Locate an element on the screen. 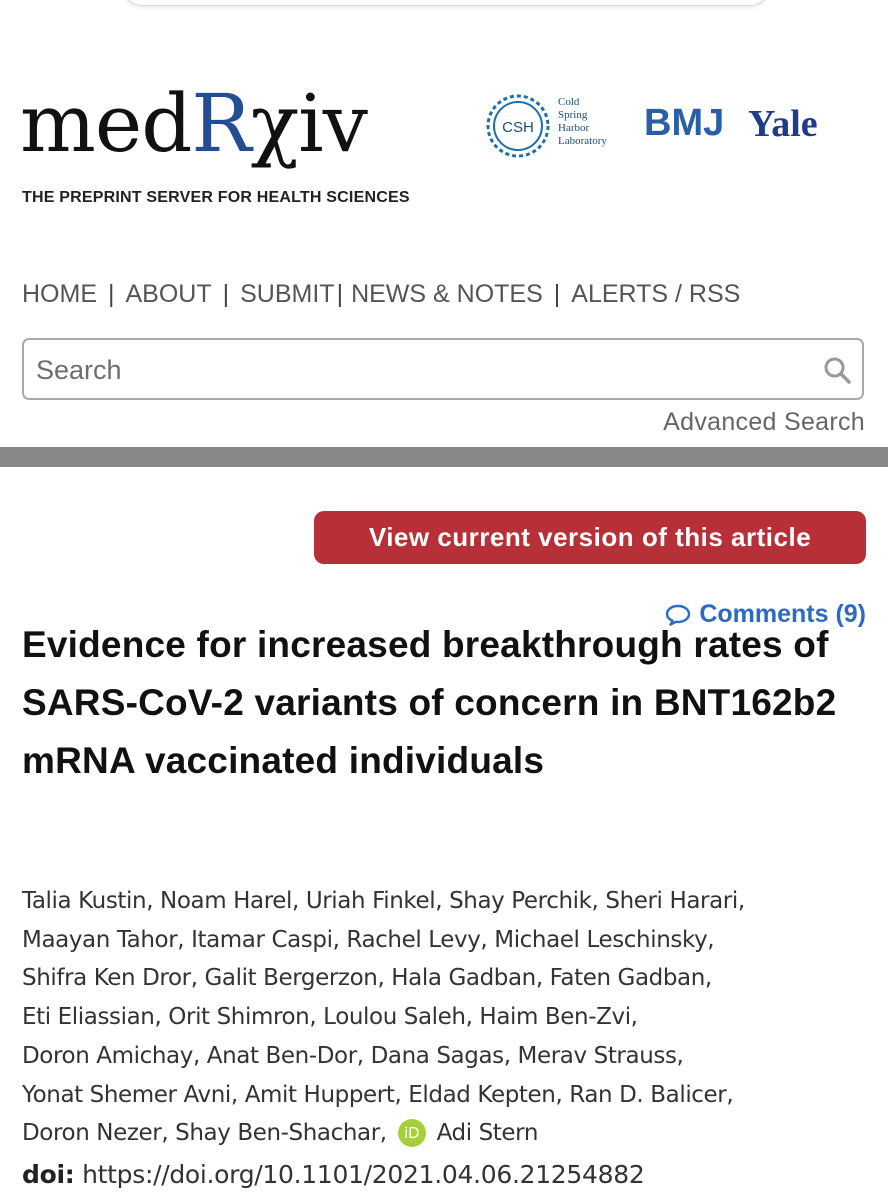 The width and height of the screenshot is (888, 1200). csh-name-line: Harbor is located at coordinates (574, 128).